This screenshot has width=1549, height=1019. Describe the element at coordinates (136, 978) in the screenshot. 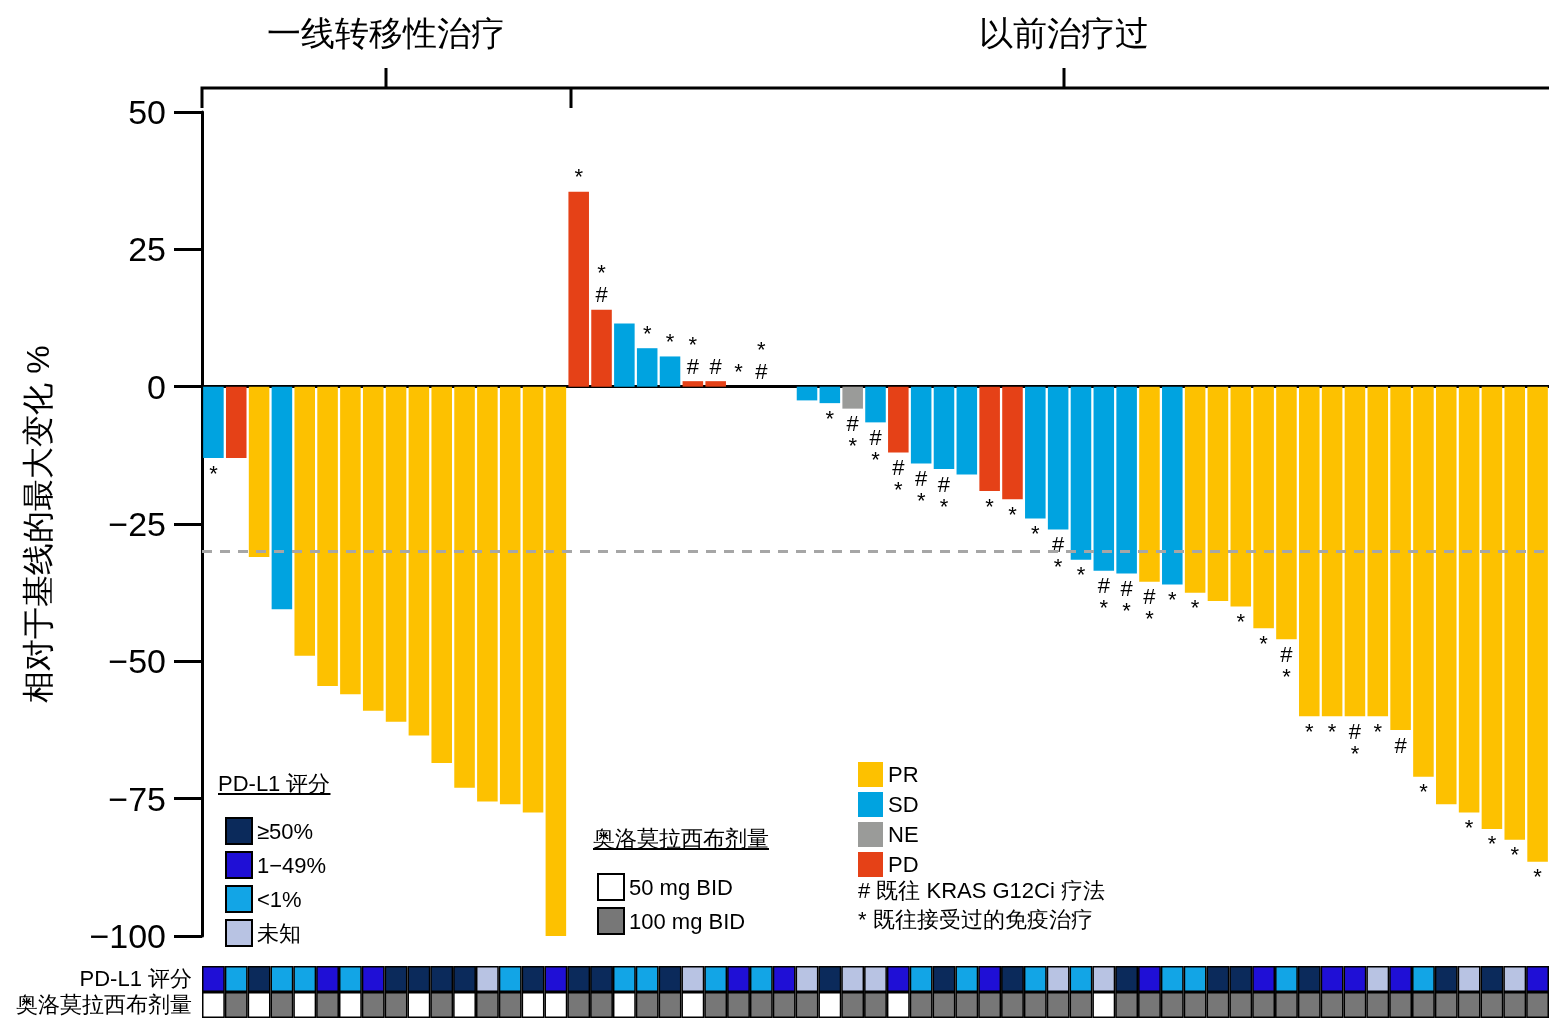

I see `y-axis-title: PD-L1 评分` at that location.